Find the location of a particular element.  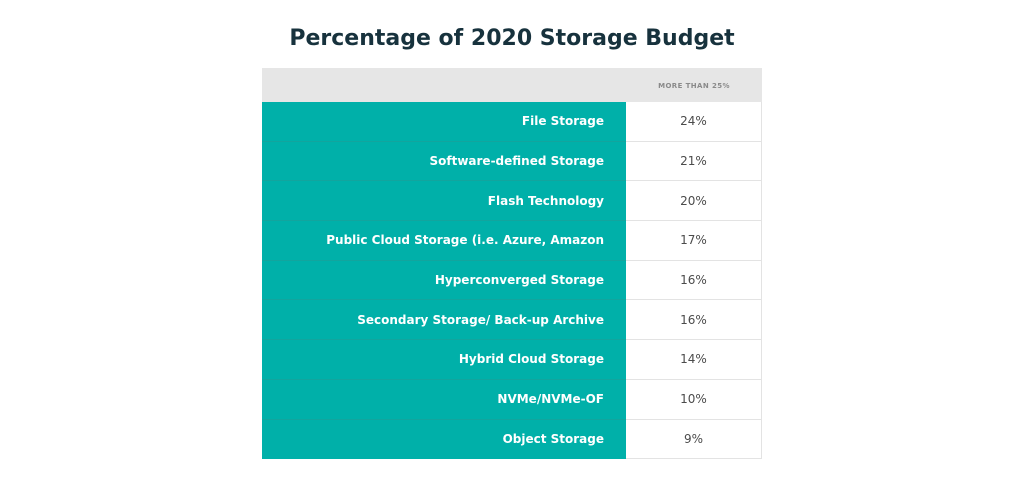

row-label: Public Cloud Storage (i.e. Azure, Amazon is located at coordinates (444, 241).